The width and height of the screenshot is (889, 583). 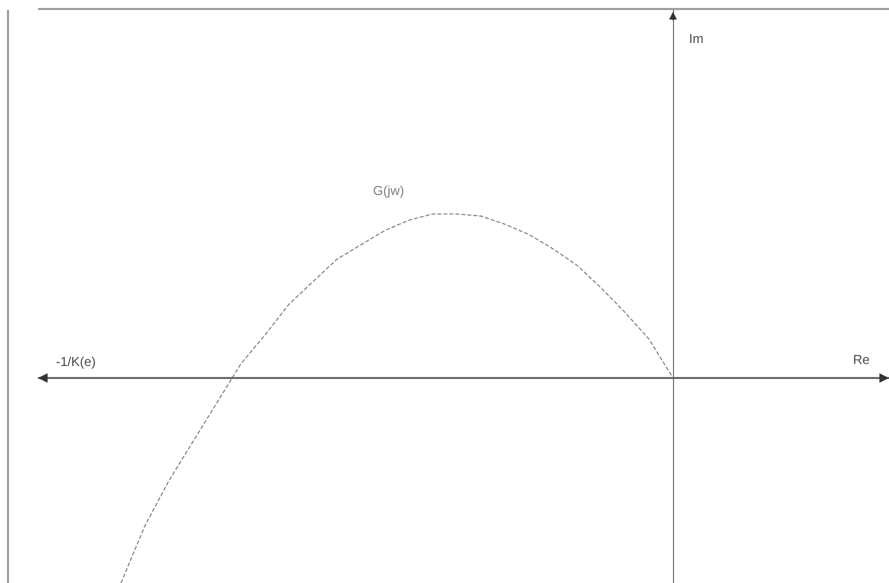 What do you see at coordinates (696, 38) in the screenshot?
I see `text: Im` at bounding box center [696, 38].